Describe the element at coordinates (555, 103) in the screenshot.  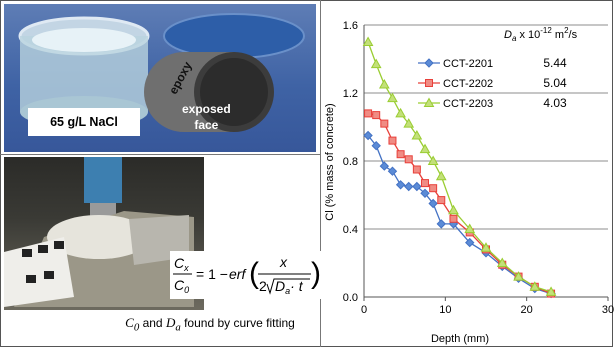
I see `legend-da-value-cct-2203: 4.03` at that location.